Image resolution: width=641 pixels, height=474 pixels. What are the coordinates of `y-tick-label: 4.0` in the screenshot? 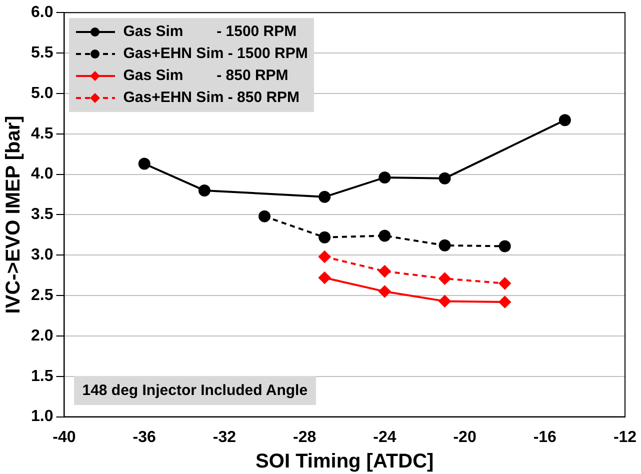 It's located at (42, 174).